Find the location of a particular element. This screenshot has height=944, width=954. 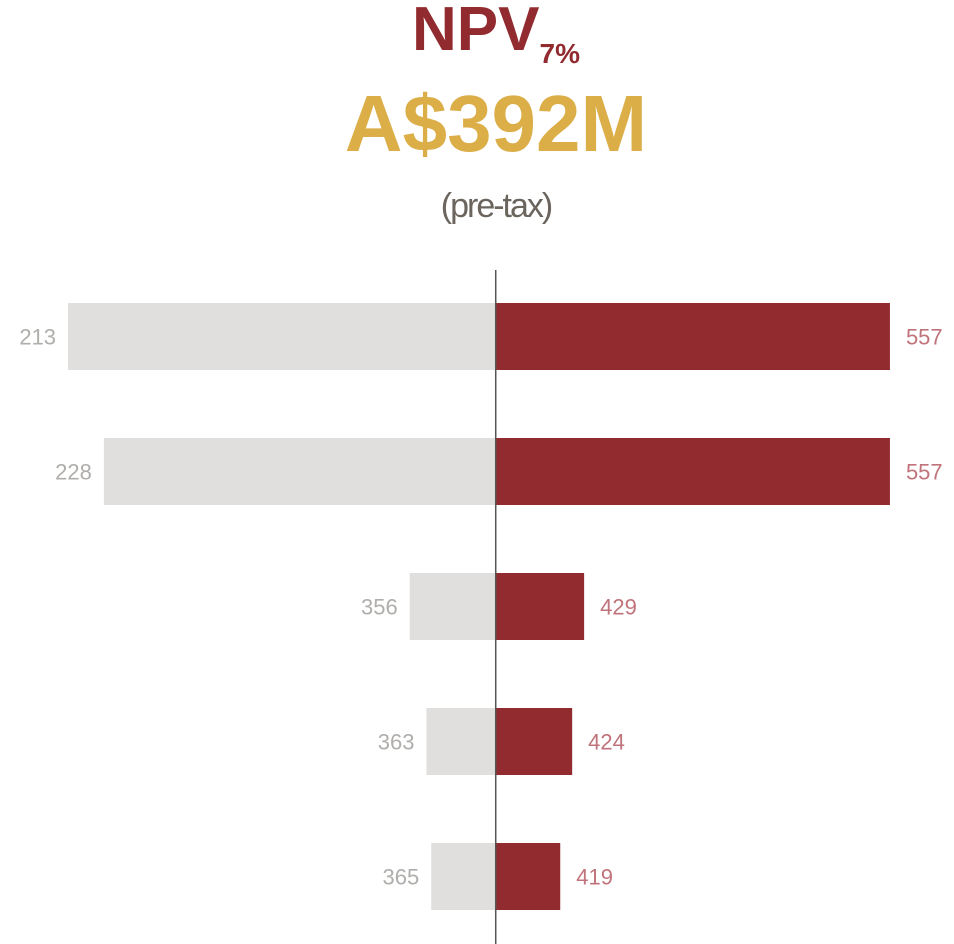

value-label: 228 is located at coordinates (73, 471).